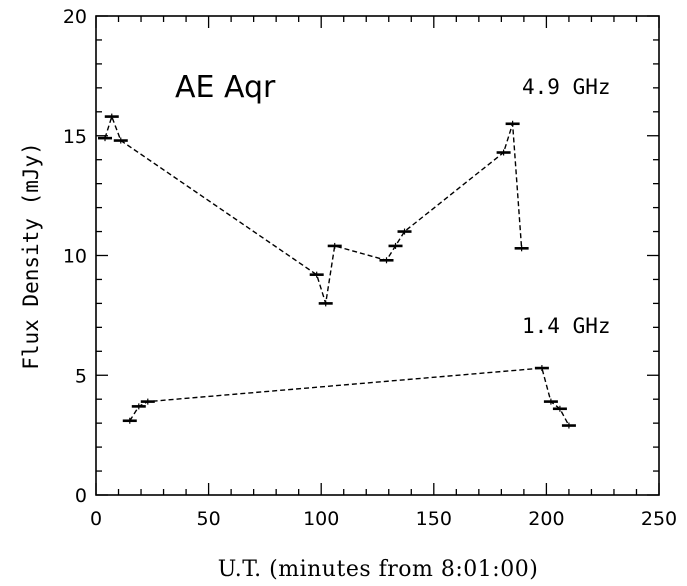 The image size is (687, 586). What do you see at coordinates (546, 519) in the screenshot?
I see `x-tick-label: 200` at bounding box center [546, 519].